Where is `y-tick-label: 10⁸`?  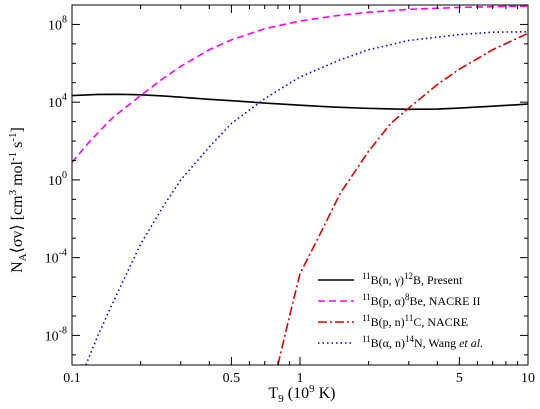 y-tick-label: 10⁸ is located at coordinates (57, 23).